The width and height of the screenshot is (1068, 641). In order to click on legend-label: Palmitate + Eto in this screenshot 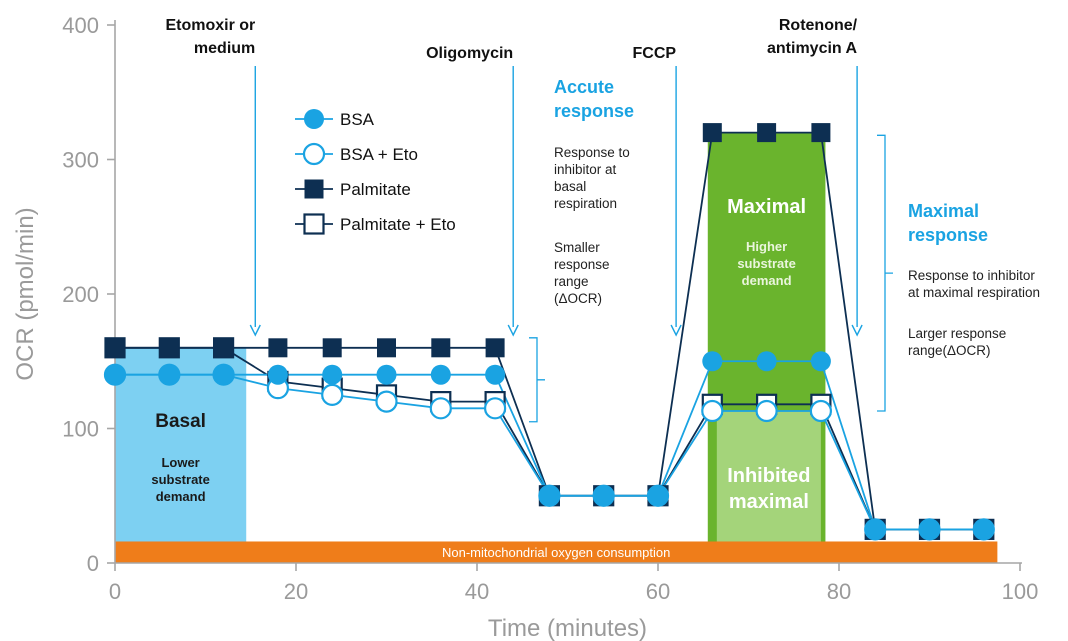, I will do `click(398, 224)`.